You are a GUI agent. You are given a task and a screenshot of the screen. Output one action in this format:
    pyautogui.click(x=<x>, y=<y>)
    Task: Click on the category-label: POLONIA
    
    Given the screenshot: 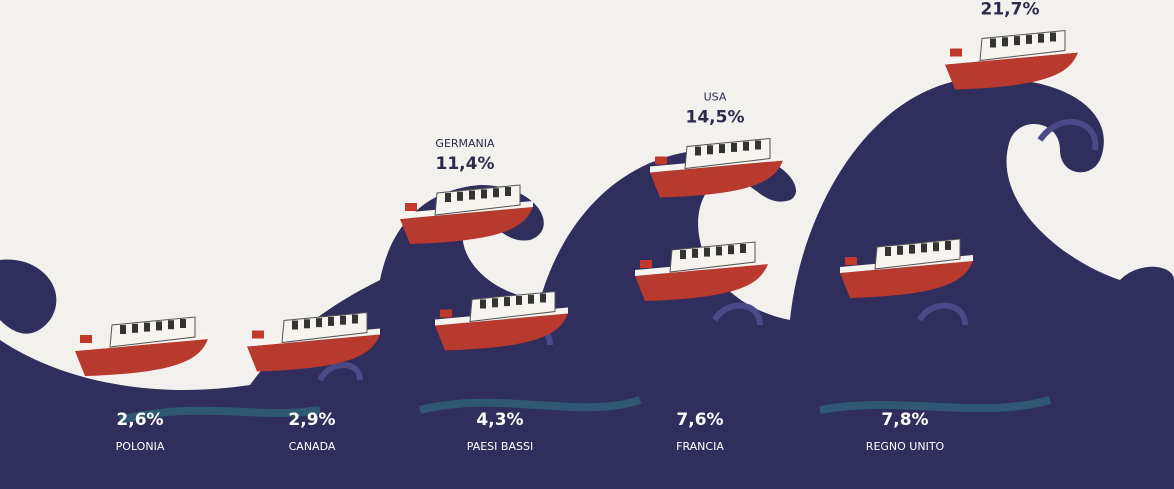 What is the action you would take?
    pyautogui.click(x=140, y=446)
    